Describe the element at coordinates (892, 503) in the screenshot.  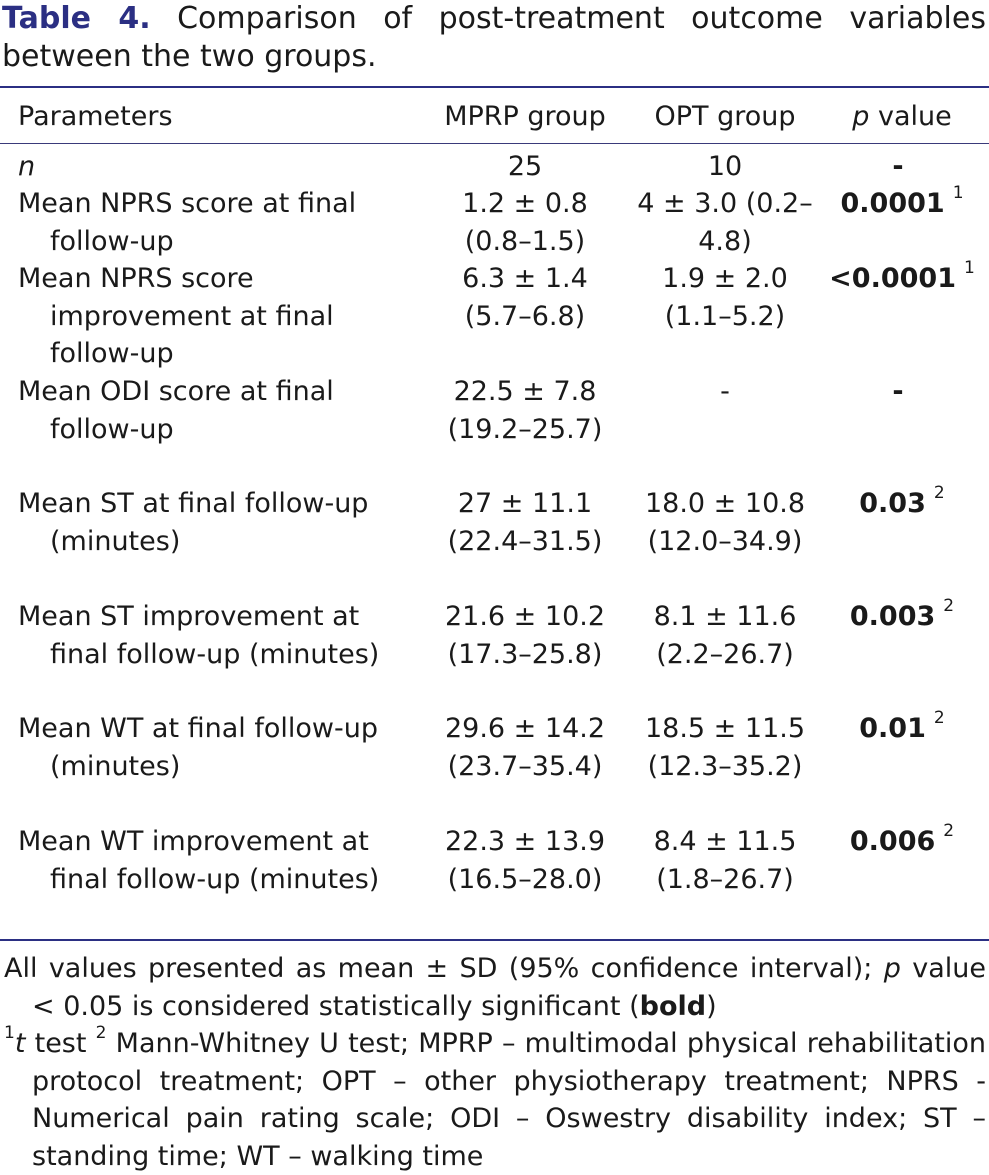
I see `row-p-value: 0.03` at that location.